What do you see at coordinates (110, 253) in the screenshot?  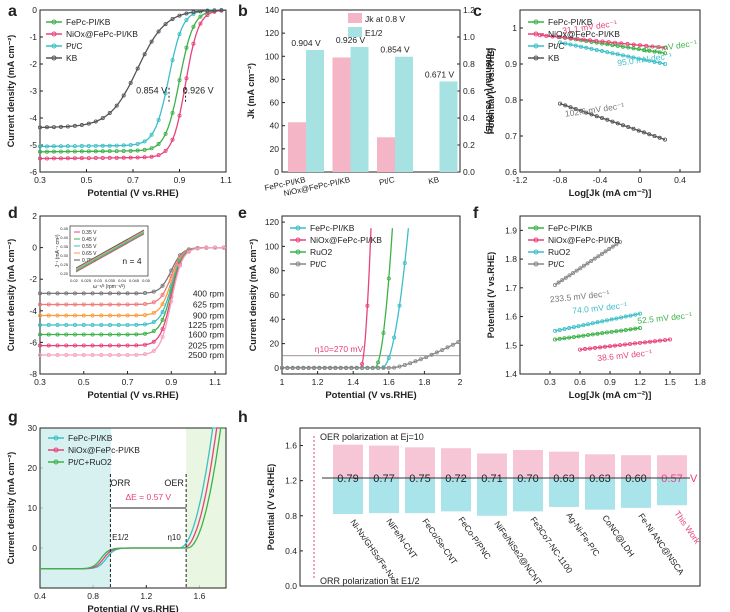 I see `inset-fit-line` at bounding box center [110, 253].